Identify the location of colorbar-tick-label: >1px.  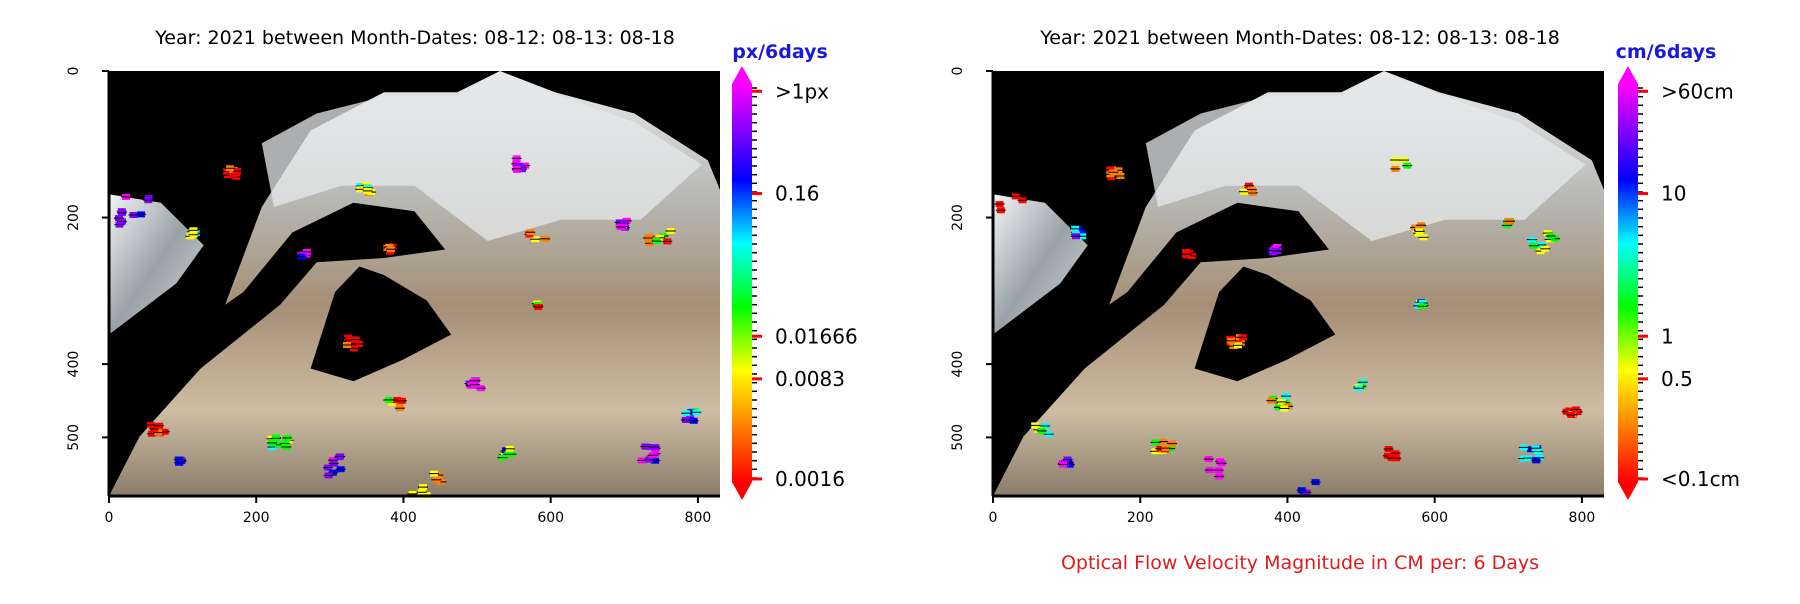
(802, 91).